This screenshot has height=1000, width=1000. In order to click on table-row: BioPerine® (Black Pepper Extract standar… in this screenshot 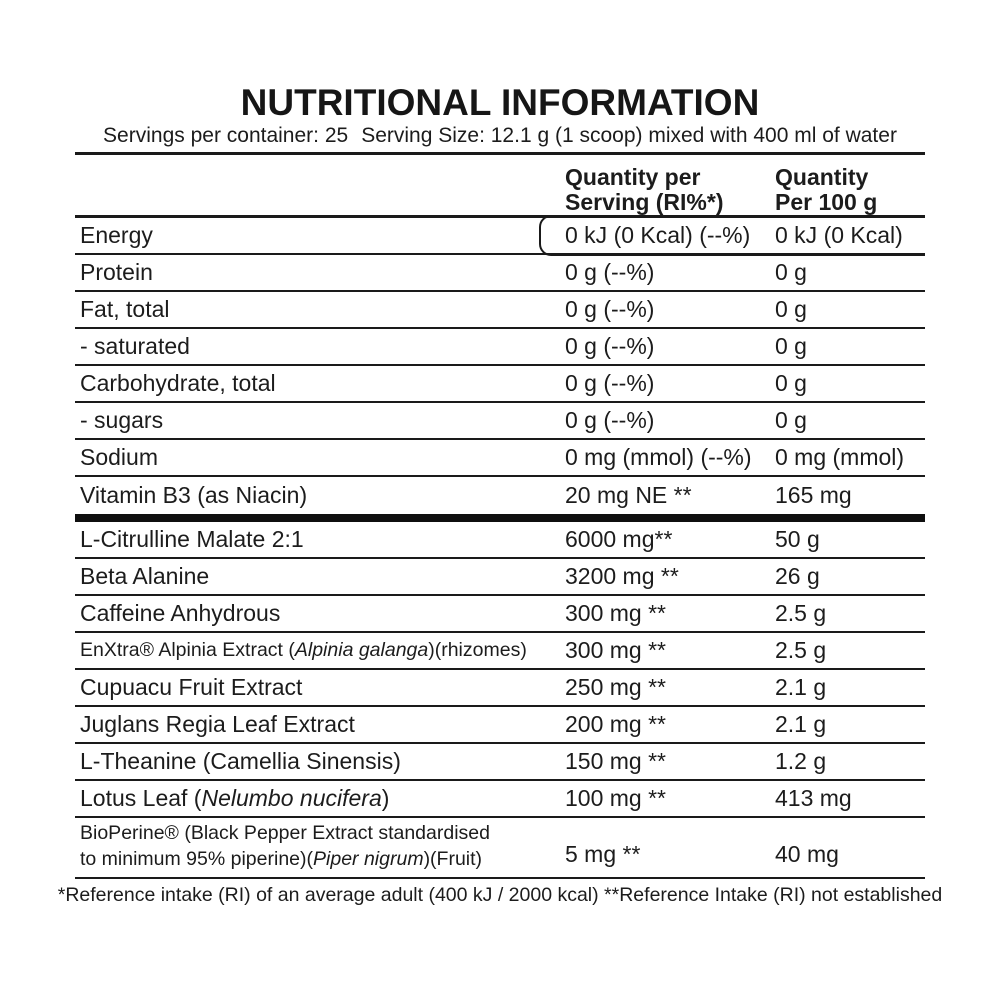, I will do `click(500, 848)`.